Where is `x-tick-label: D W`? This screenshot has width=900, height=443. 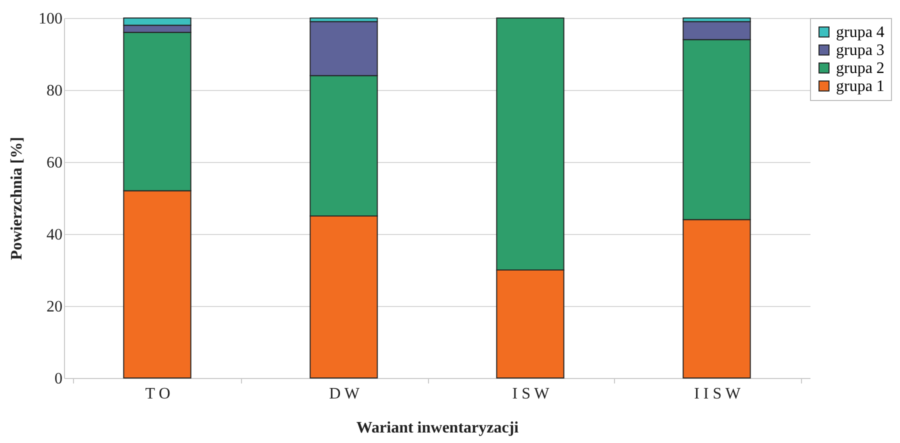 x-tick-label: D W is located at coordinates (344, 394).